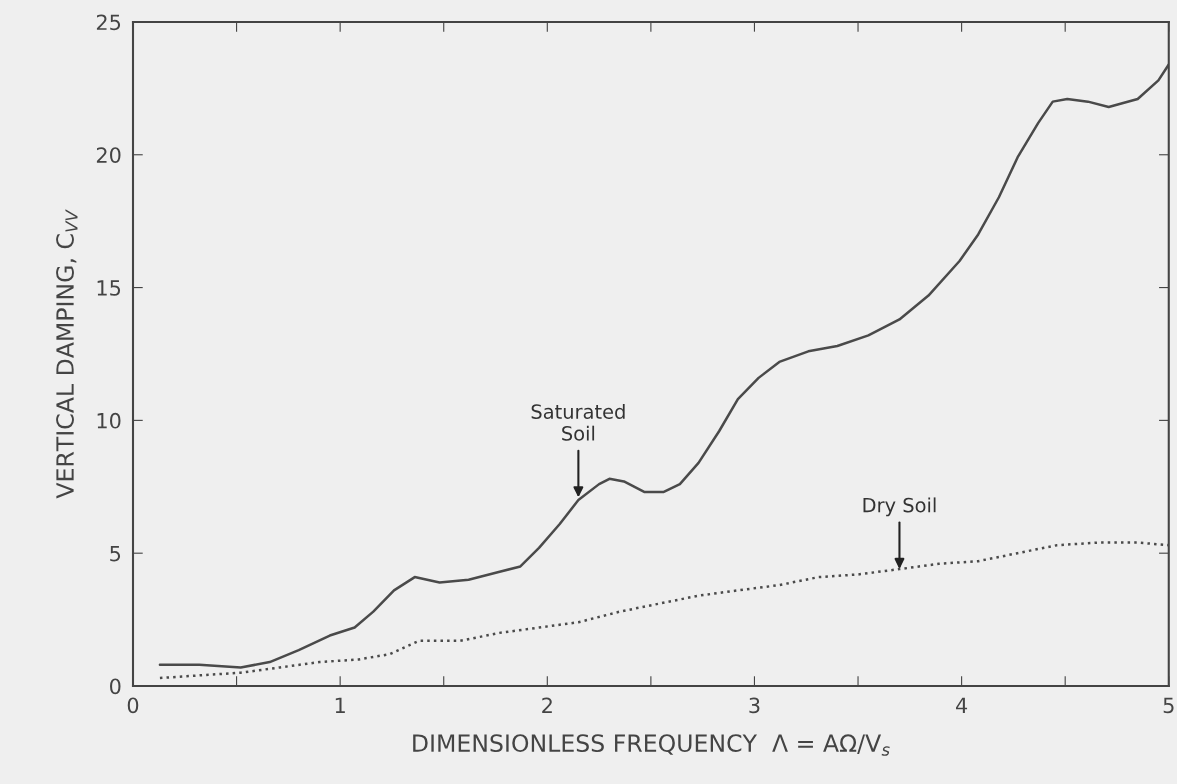  Describe the element at coordinates (109, 420) in the screenshot. I see `y-tick-label: 10` at that location.